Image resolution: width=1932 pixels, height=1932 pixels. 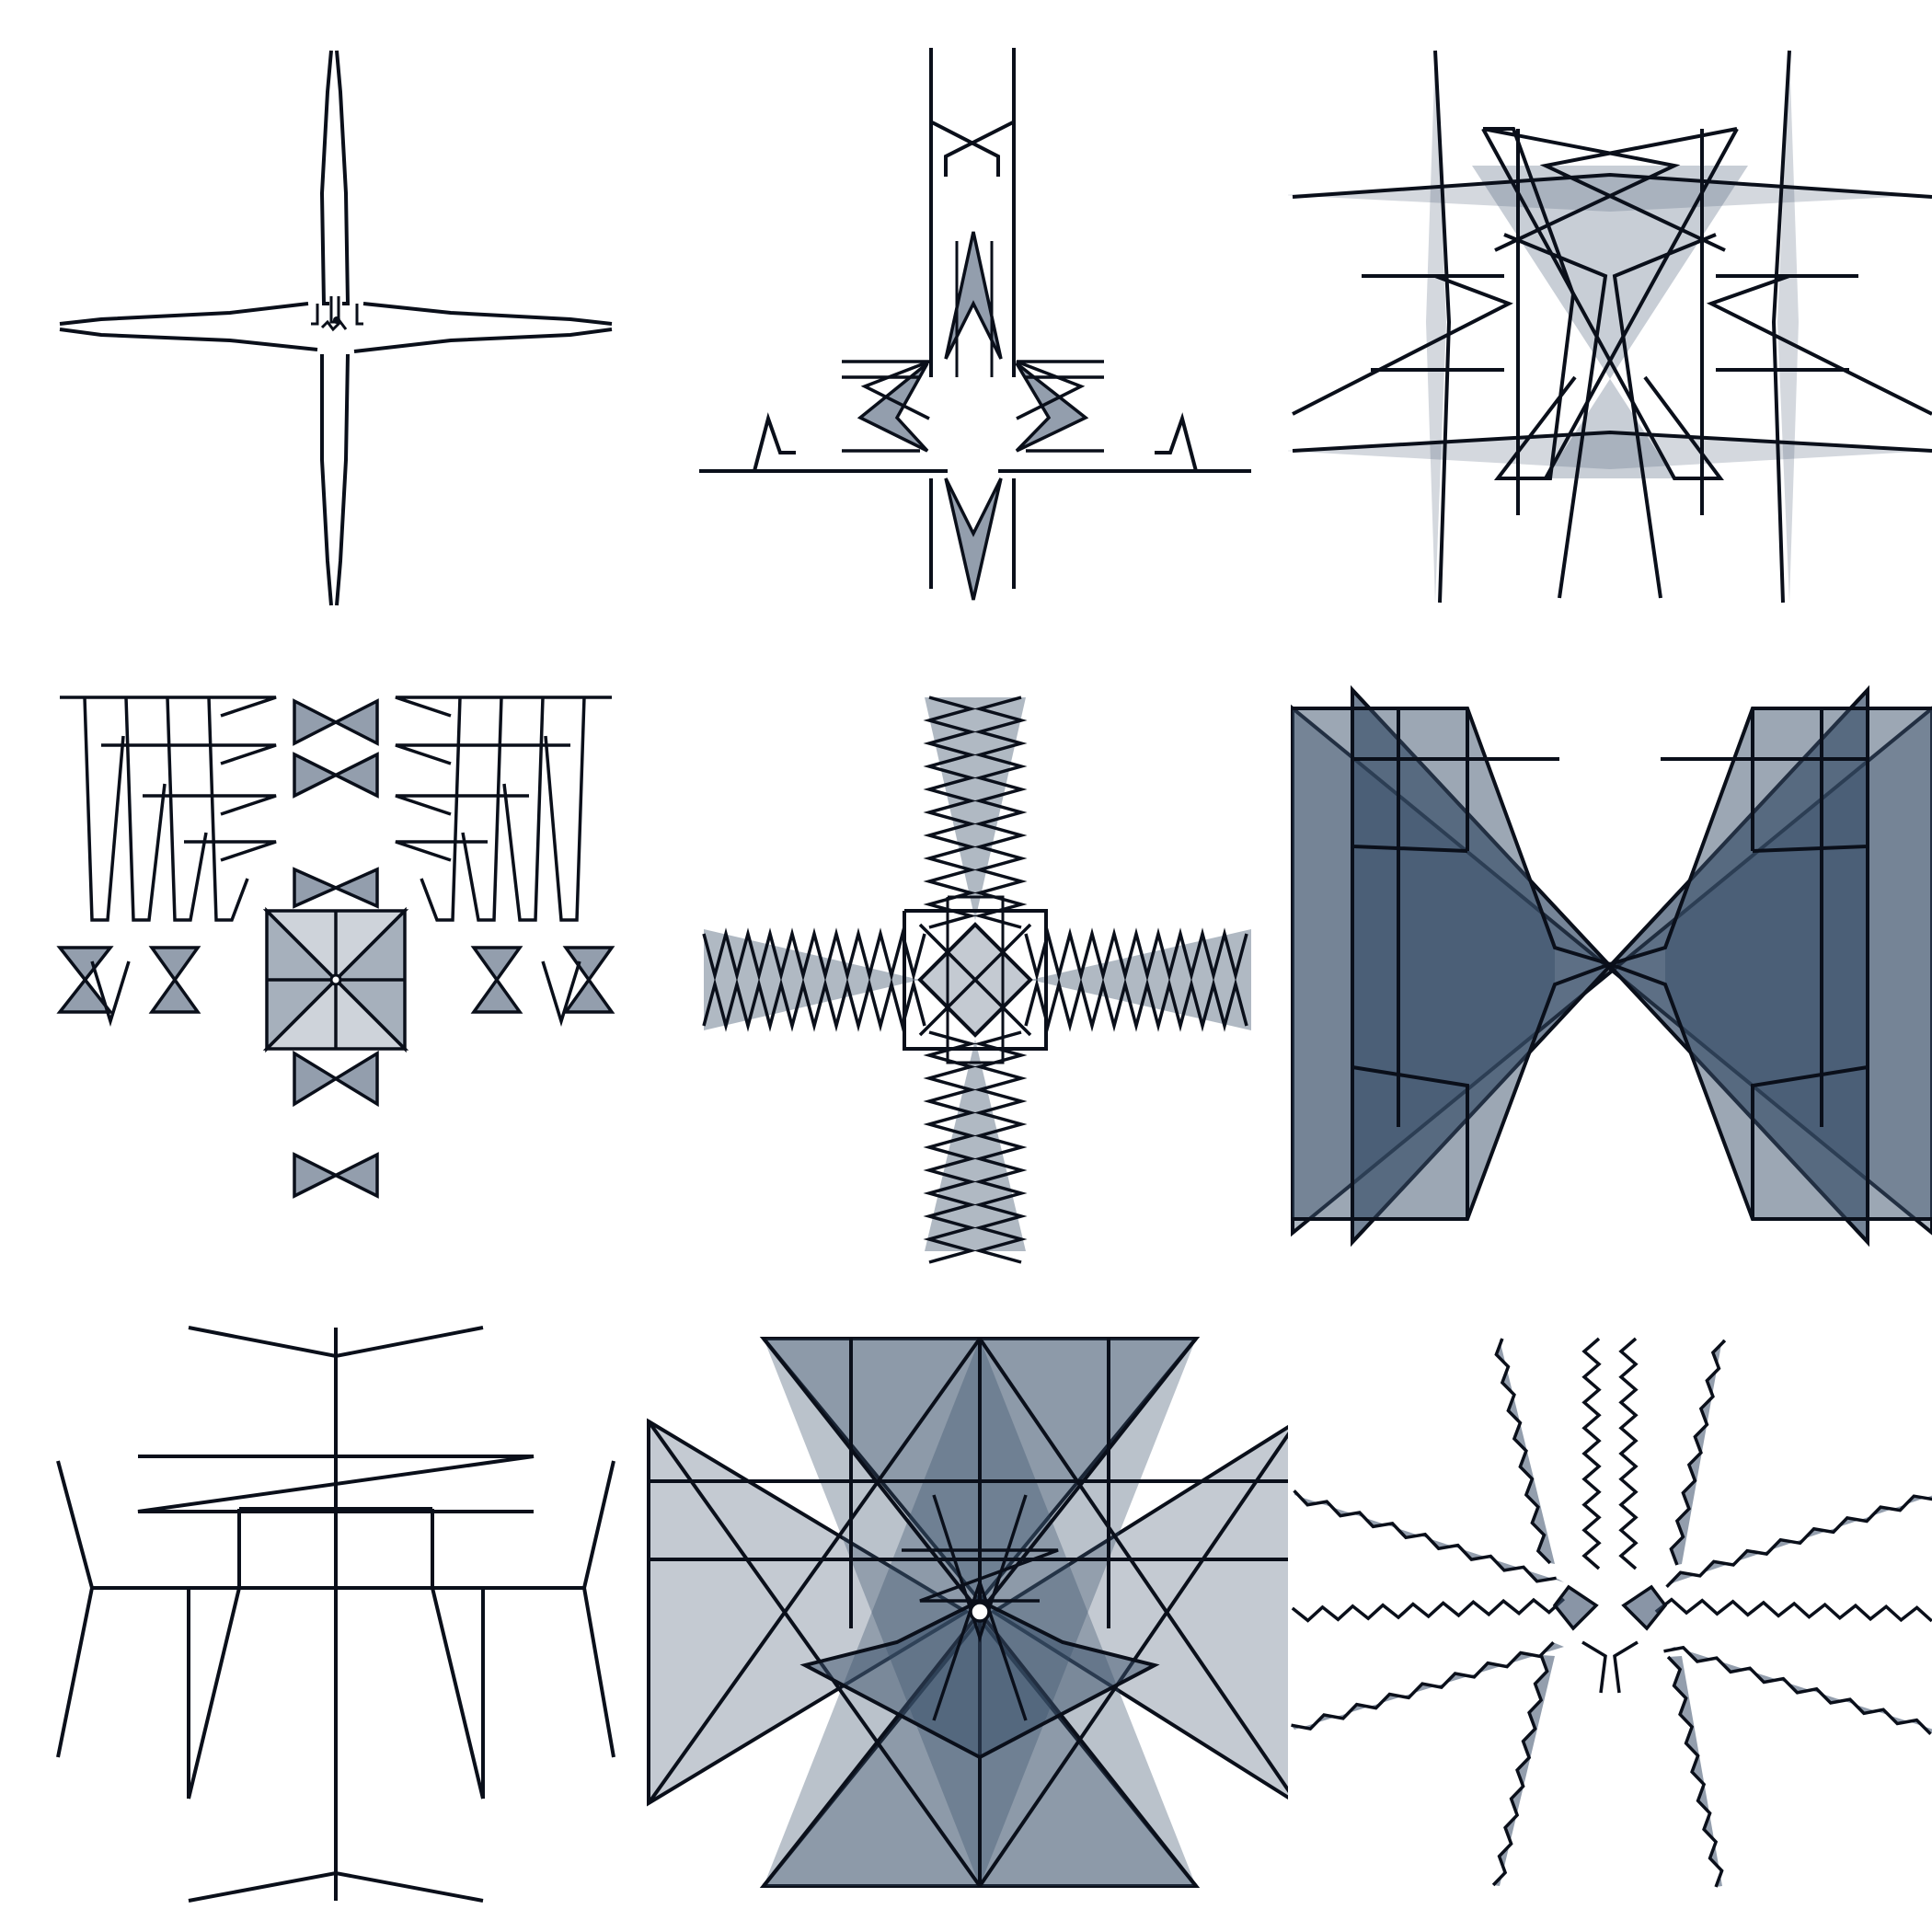 What do you see at coordinates (886, 390) in the screenshot?
I see `wing-edge` at bounding box center [886, 390].